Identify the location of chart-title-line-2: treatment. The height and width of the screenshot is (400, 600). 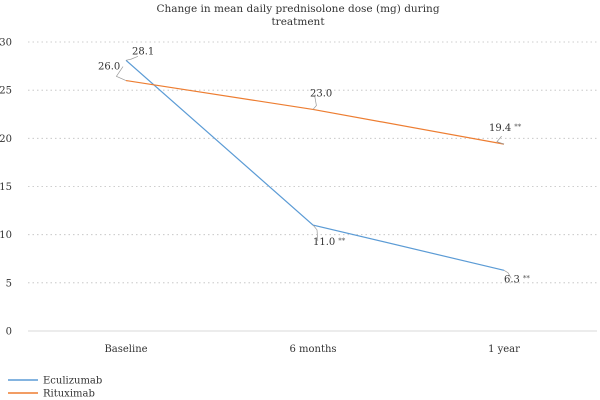
(298, 22).